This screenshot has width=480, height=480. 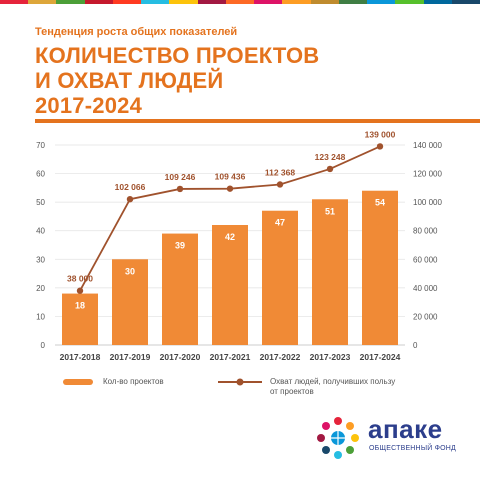 What do you see at coordinates (380, 134) in the screenshot?
I see `line-value-label: 139 000` at bounding box center [380, 134].